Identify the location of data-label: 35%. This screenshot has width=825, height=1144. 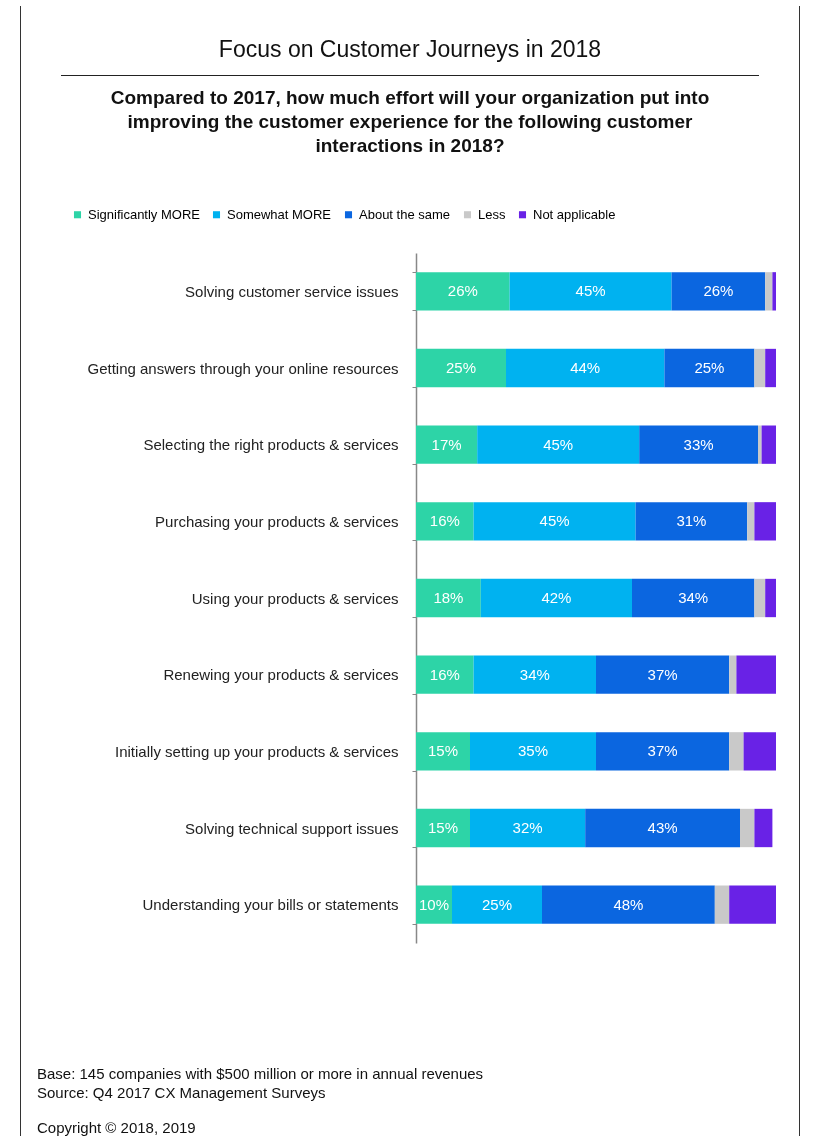
(533, 751).